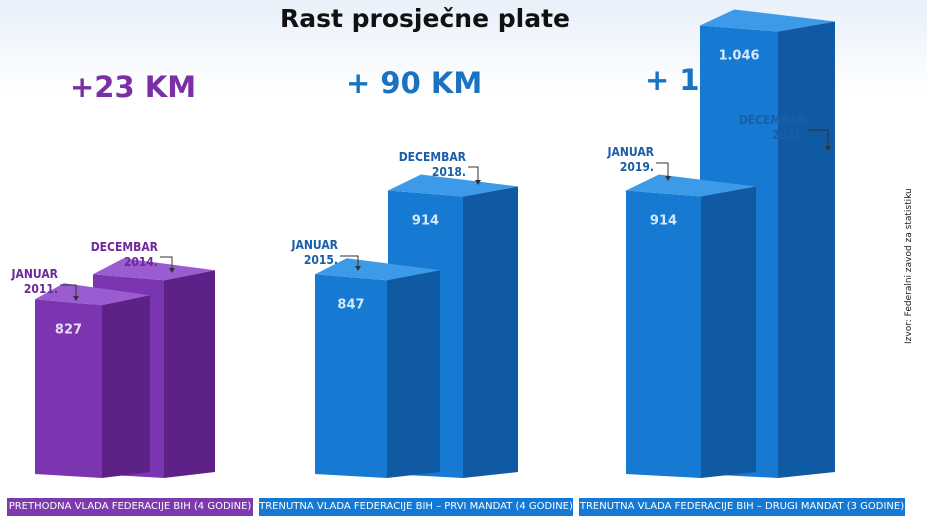 The image size is (927, 525). What do you see at coordinates (414, 83) in the screenshot?
I see `delta-group-2: + 90 KM` at bounding box center [414, 83].